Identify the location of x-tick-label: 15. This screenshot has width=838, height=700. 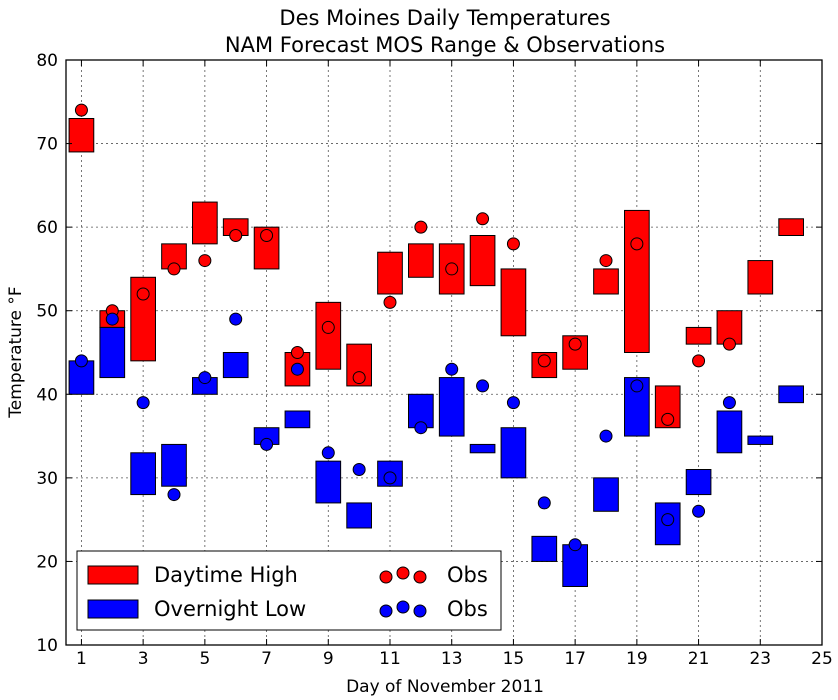
(514, 659).